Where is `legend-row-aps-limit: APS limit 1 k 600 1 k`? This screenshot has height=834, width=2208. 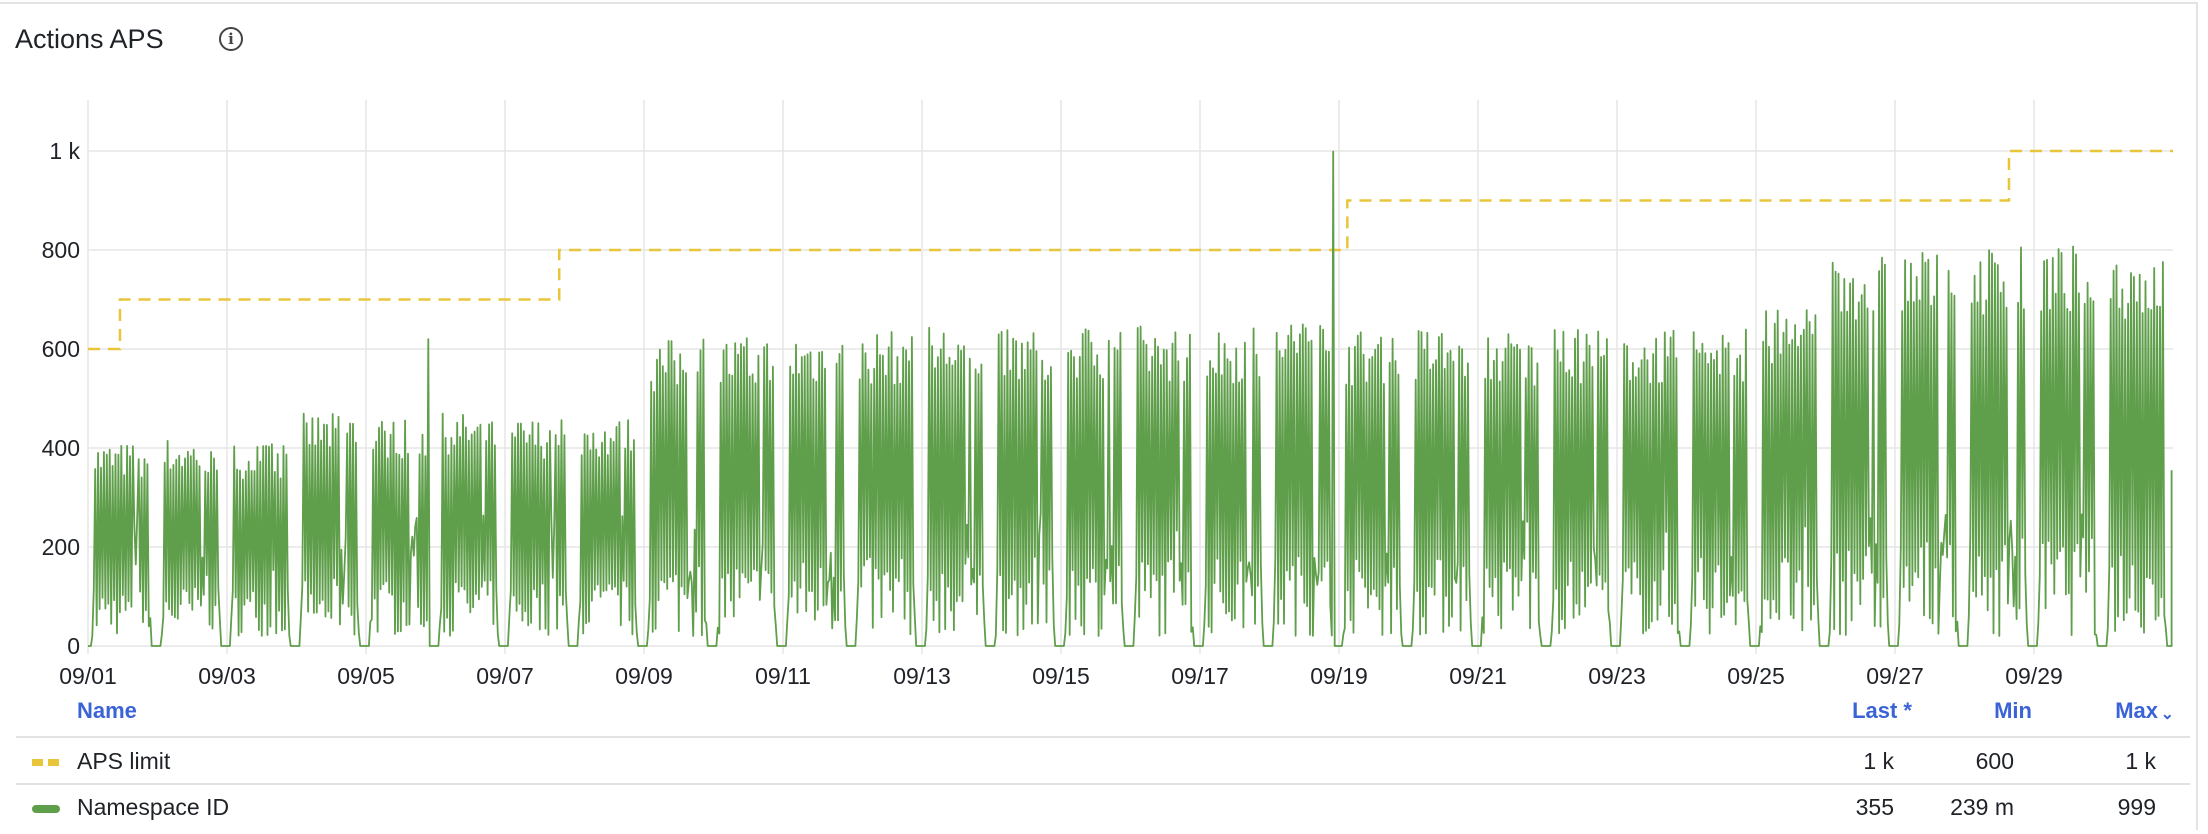 legend-row-aps-limit: APS limit 1 k 600 1 k is located at coordinates (1095, 768).